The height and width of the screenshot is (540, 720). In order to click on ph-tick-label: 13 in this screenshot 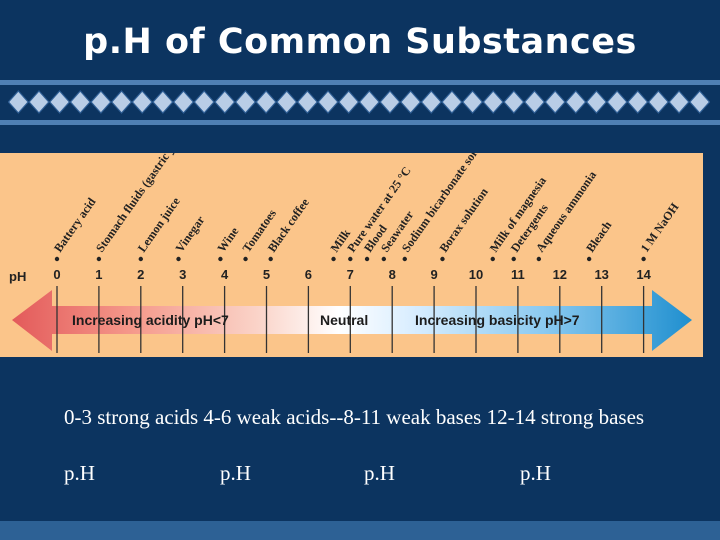, I will do `click(601, 274)`.